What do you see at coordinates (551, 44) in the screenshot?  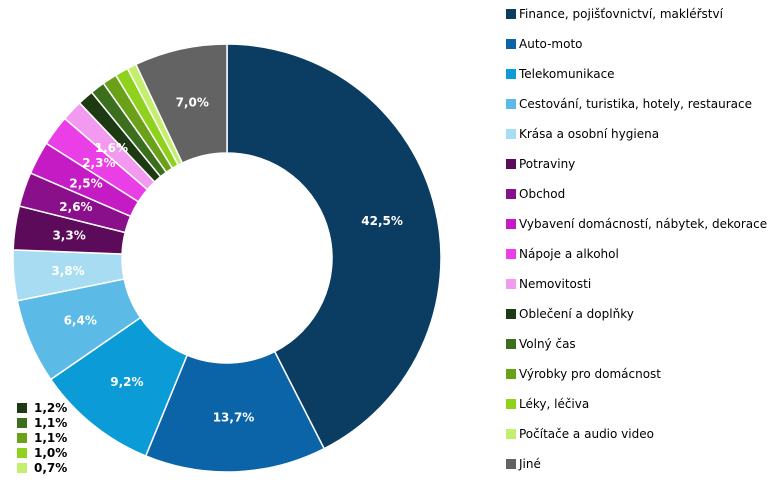 I see `legend-label: Auto-moto` at bounding box center [551, 44].